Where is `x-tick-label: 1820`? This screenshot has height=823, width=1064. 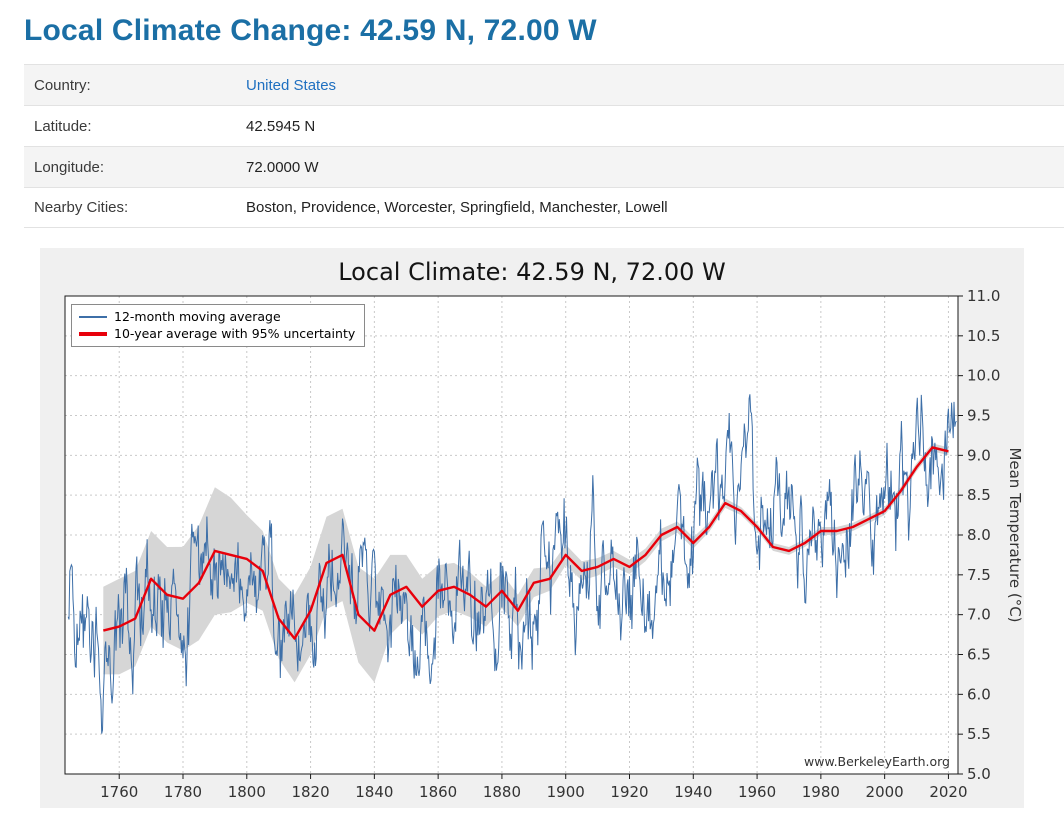
x-tick-label: 1820 is located at coordinates (310, 792).